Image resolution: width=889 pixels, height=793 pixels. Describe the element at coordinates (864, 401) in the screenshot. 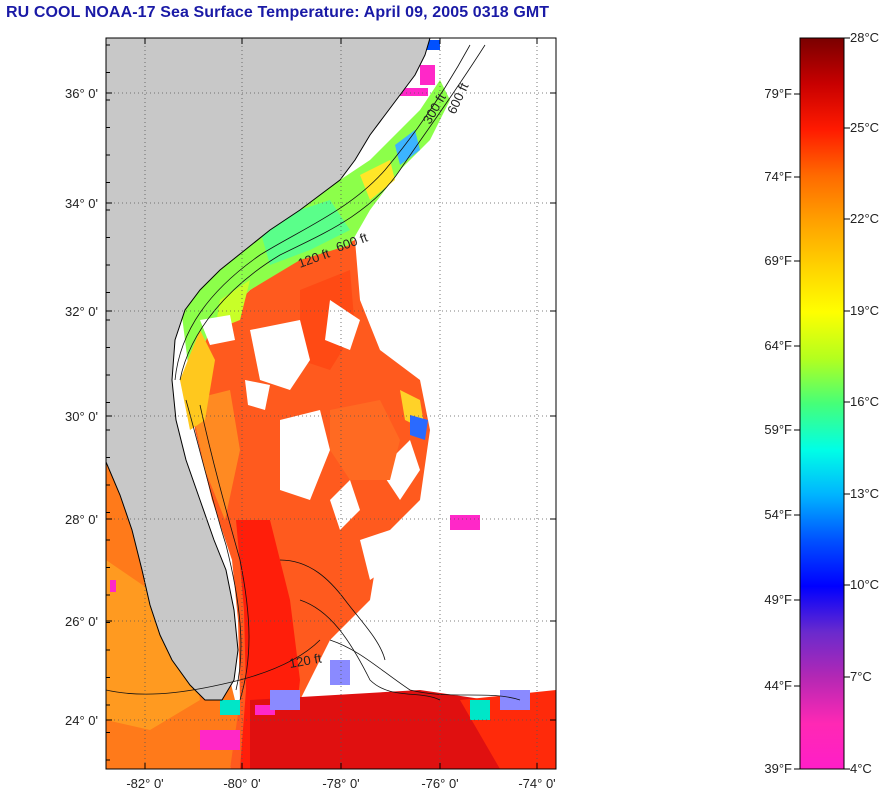

I see `celsius-label: 16°C` at that location.